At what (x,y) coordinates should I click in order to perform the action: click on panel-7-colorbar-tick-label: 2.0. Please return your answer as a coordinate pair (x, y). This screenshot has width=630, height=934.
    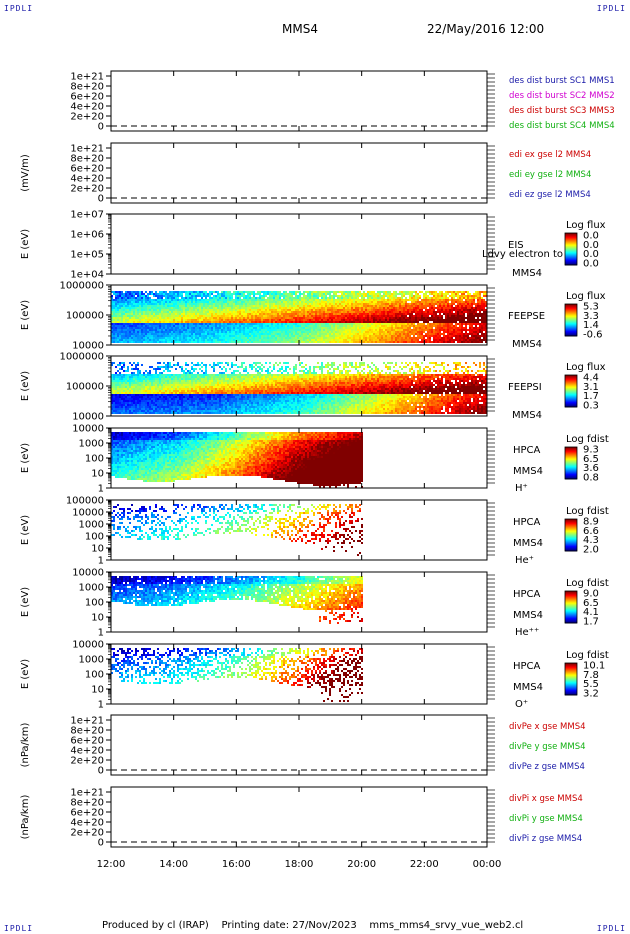
    Looking at the image, I should click on (591, 550).